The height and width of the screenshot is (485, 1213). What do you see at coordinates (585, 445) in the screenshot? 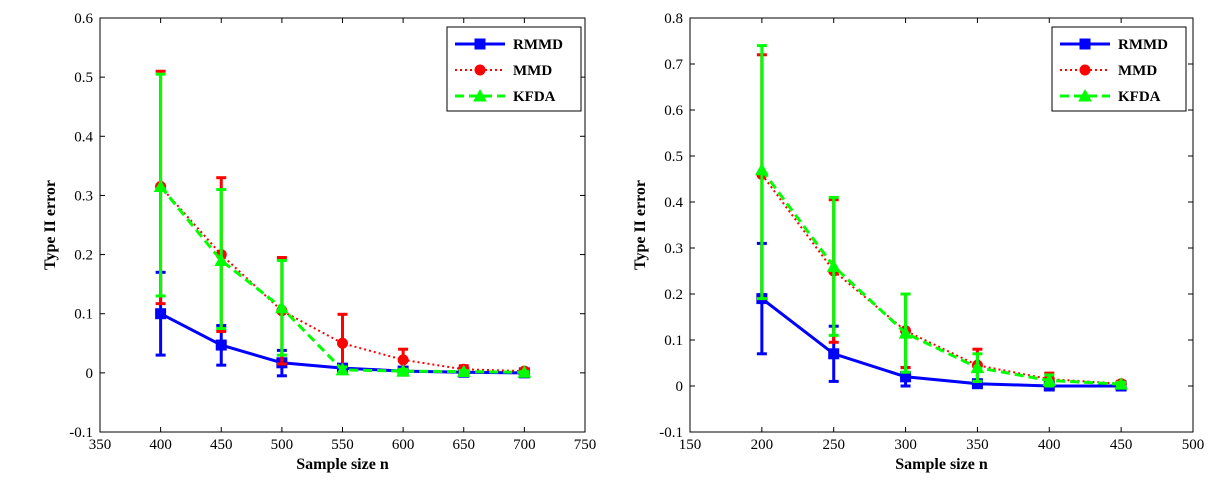
I see `x-tick-label: 750` at bounding box center [585, 445].